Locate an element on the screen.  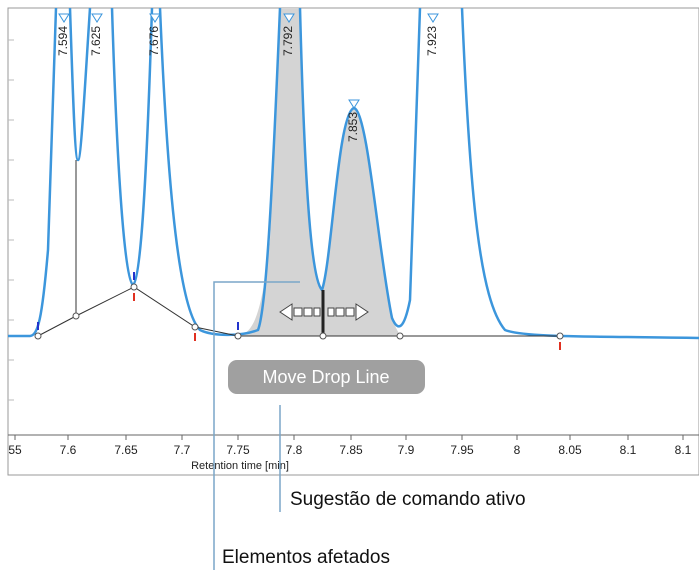
peak-label: 7.625 is located at coordinates (96, 41).